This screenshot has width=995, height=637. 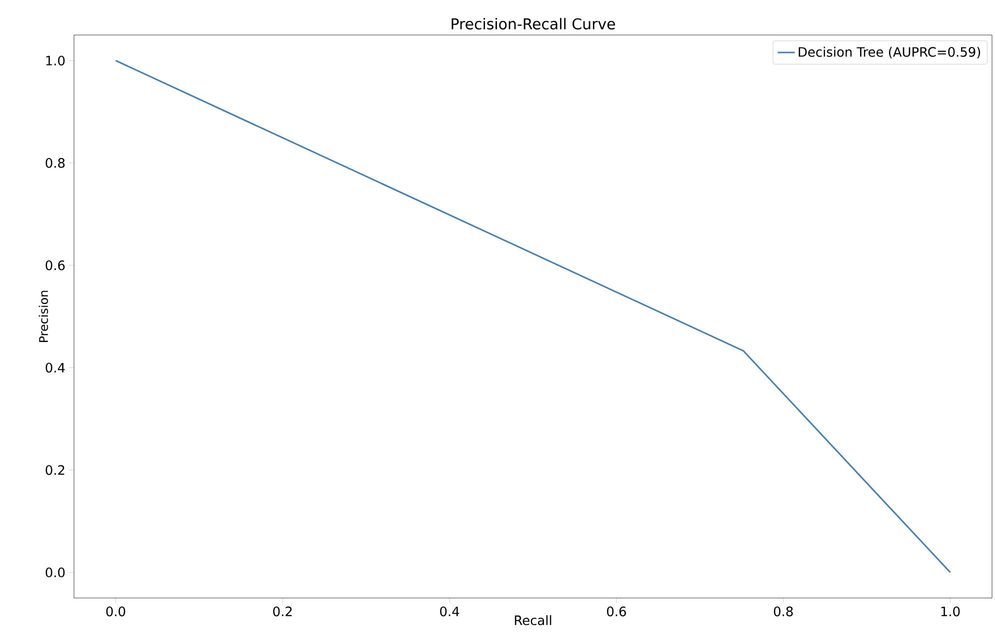 I want to click on chart-title: Precision-Recall Curve, so click(x=533, y=24).